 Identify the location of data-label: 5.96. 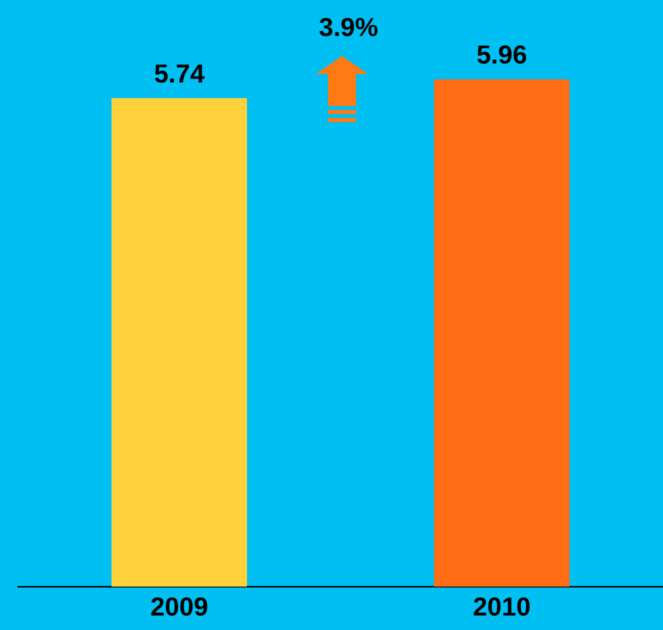
(502, 55).